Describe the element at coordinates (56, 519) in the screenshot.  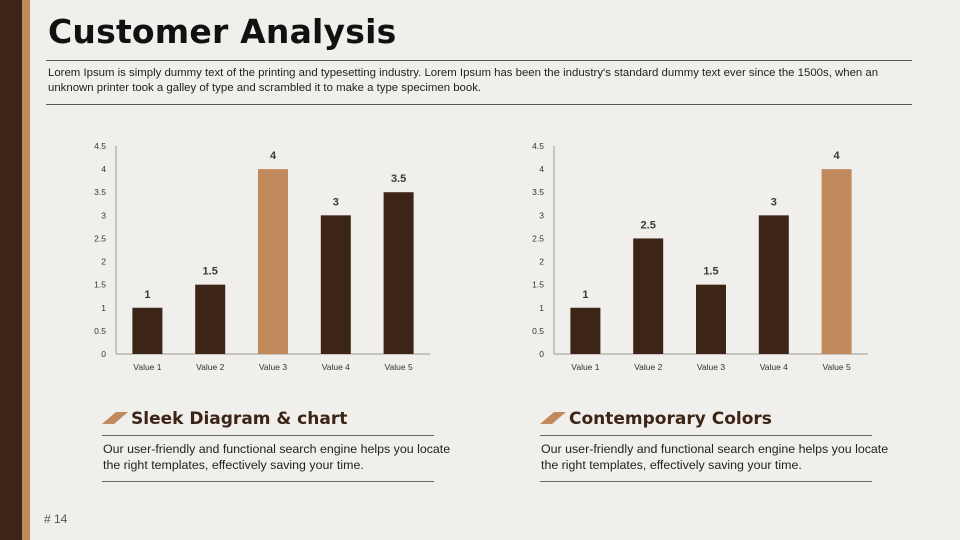
I see `page-number: # 14` at that location.